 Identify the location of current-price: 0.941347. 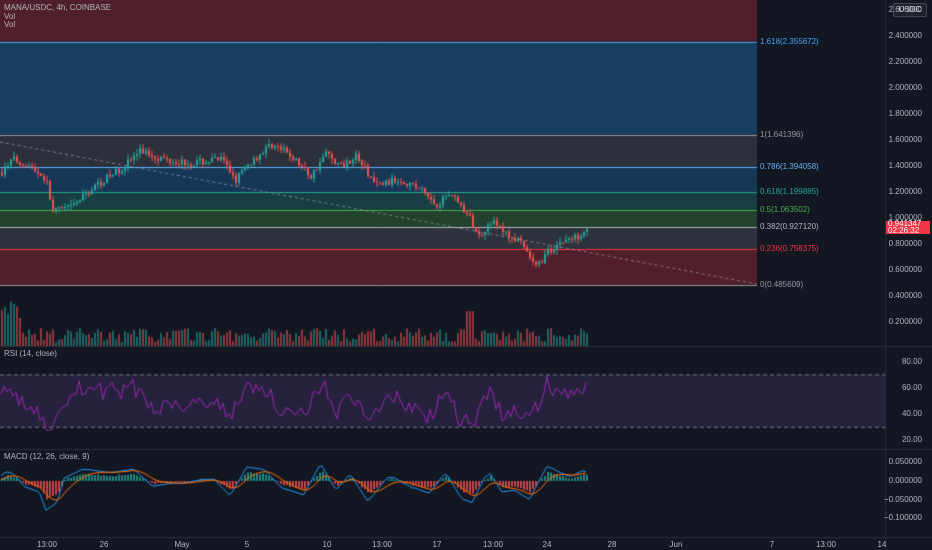
(905, 223).